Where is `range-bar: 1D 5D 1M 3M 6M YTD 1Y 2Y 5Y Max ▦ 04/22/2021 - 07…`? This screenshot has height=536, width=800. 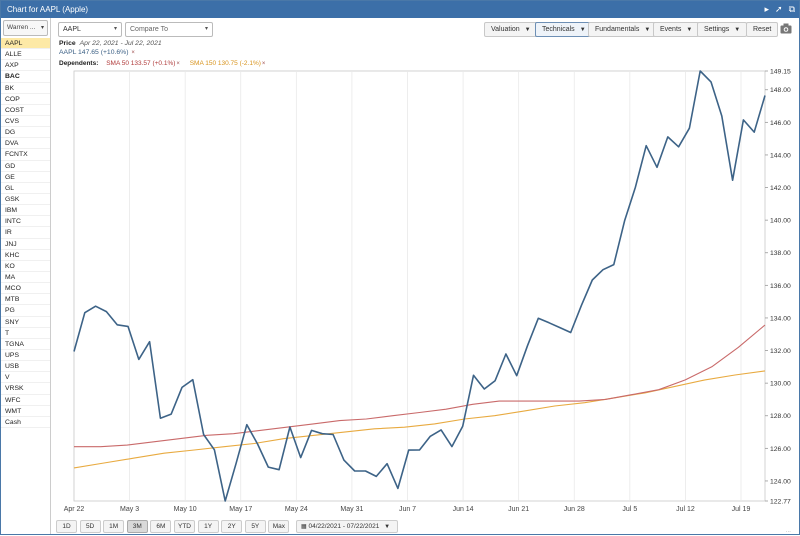 range-bar: 1D 5D 1M 3M 6M YTD 1Y 2Y 5Y Max ▦ 04/22/2021 - 07… is located at coordinates (425, 527).